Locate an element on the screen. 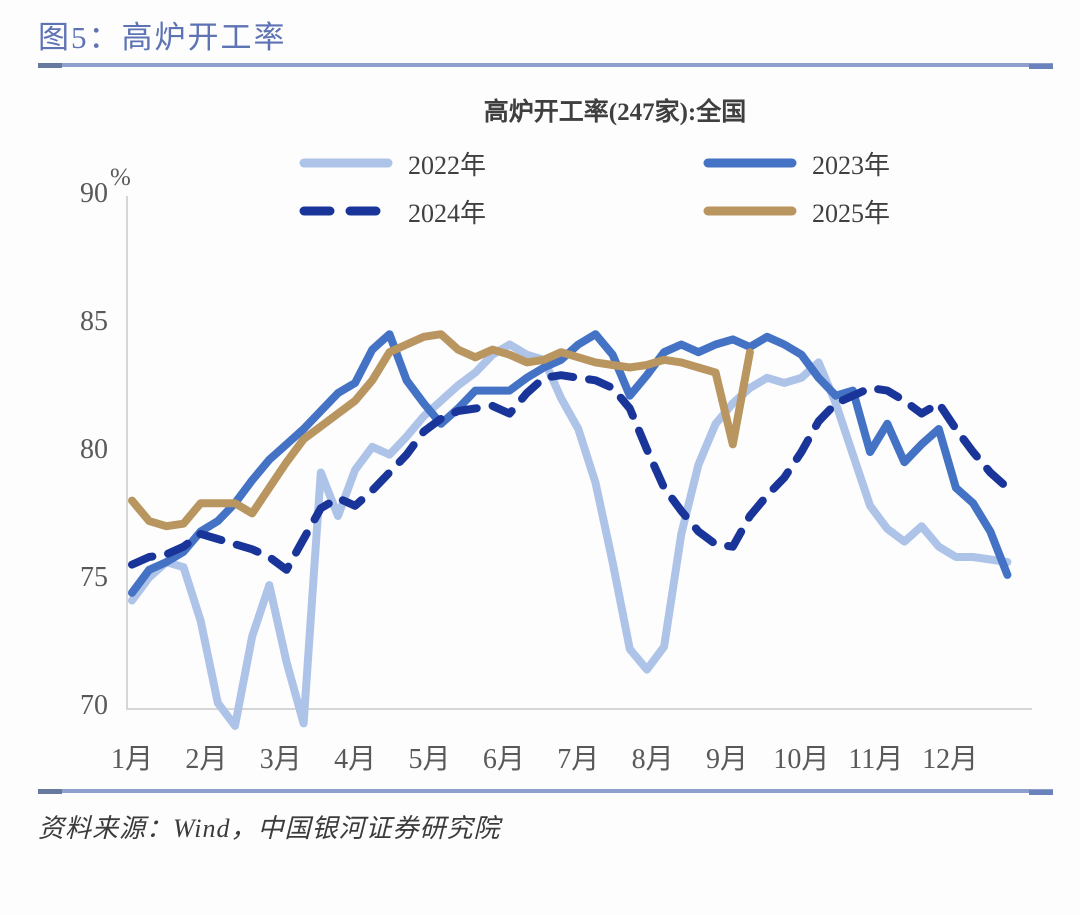  y-axis-line is located at coordinates (127, 453).